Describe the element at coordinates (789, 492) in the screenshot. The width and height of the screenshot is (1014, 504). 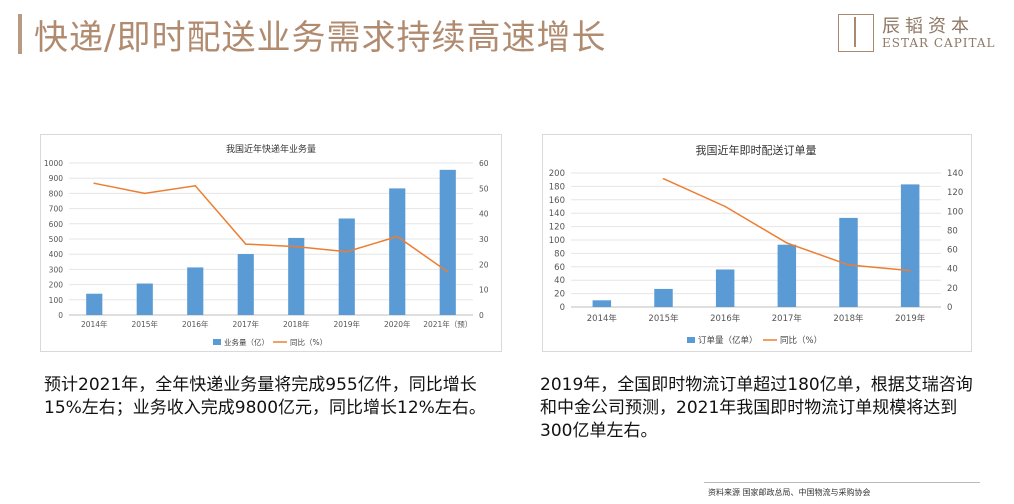
I see `source-note: 资料来源 国家邮政总局、中国物流与采购协会` at that location.